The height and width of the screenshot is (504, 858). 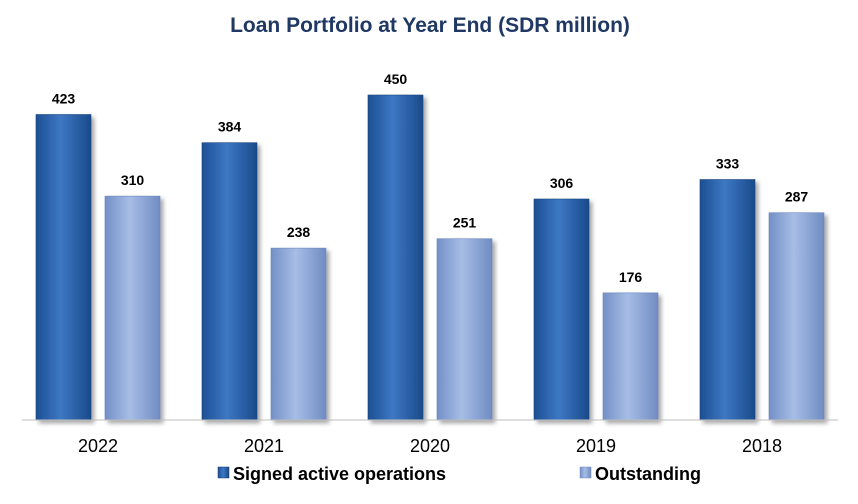 What do you see at coordinates (464, 329) in the screenshot?
I see `bar-outstanding-2020` at bounding box center [464, 329].